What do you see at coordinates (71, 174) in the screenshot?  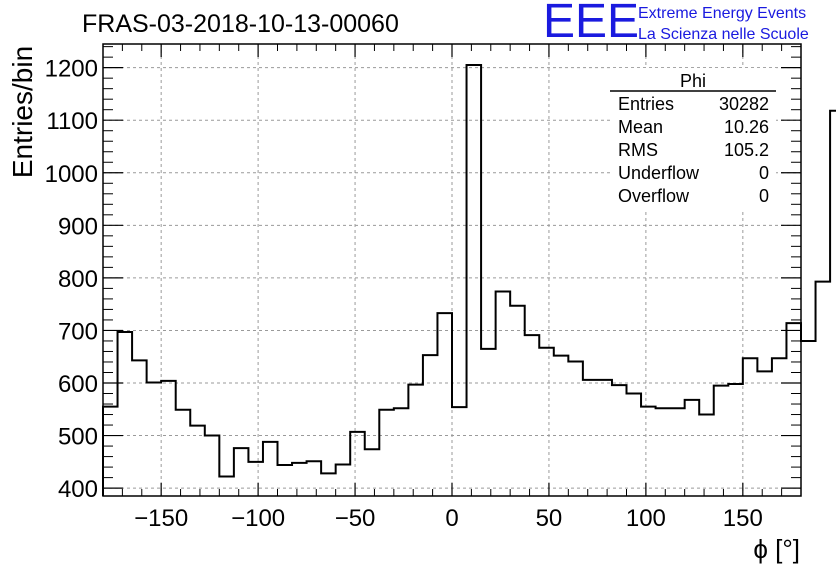 I see `y-tick-label: 1000` at bounding box center [71, 174].